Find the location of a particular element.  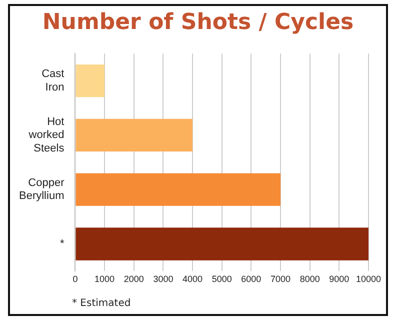

x-tick-label: 7000 is located at coordinates (280, 279).